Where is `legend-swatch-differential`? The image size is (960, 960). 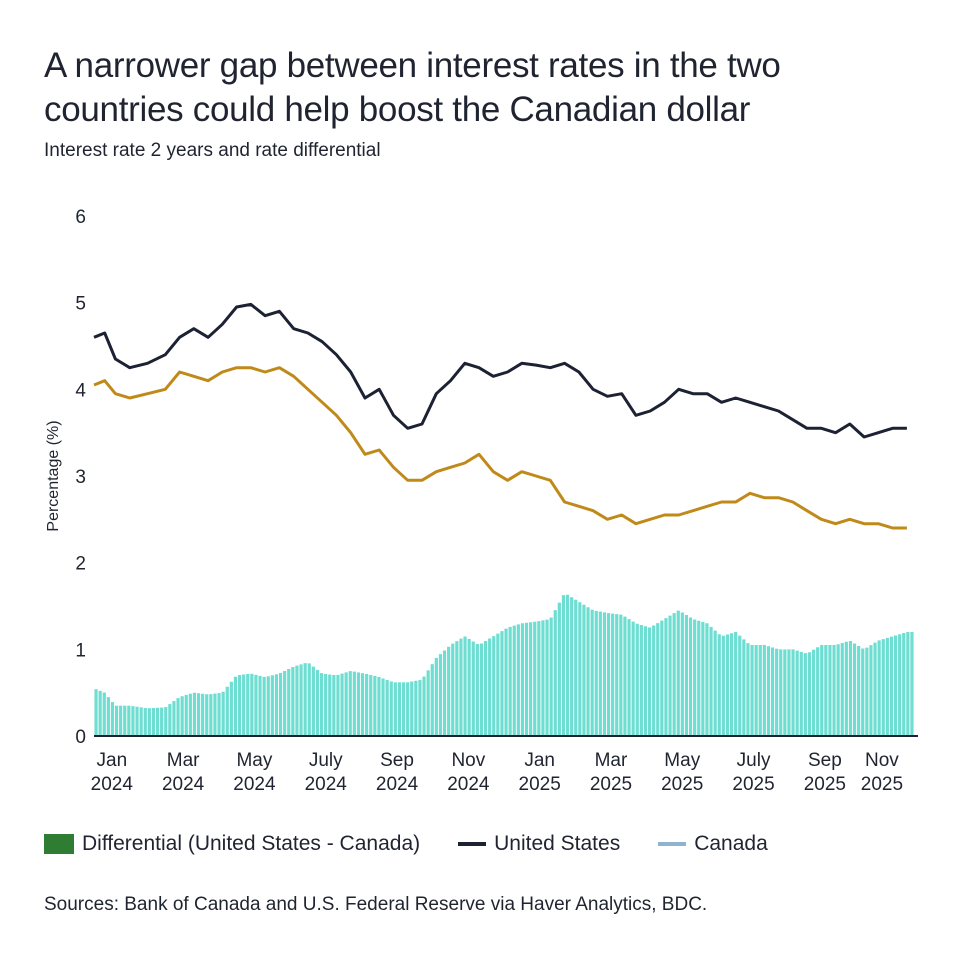
legend-swatch-differential is located at coordinates (59, 844).